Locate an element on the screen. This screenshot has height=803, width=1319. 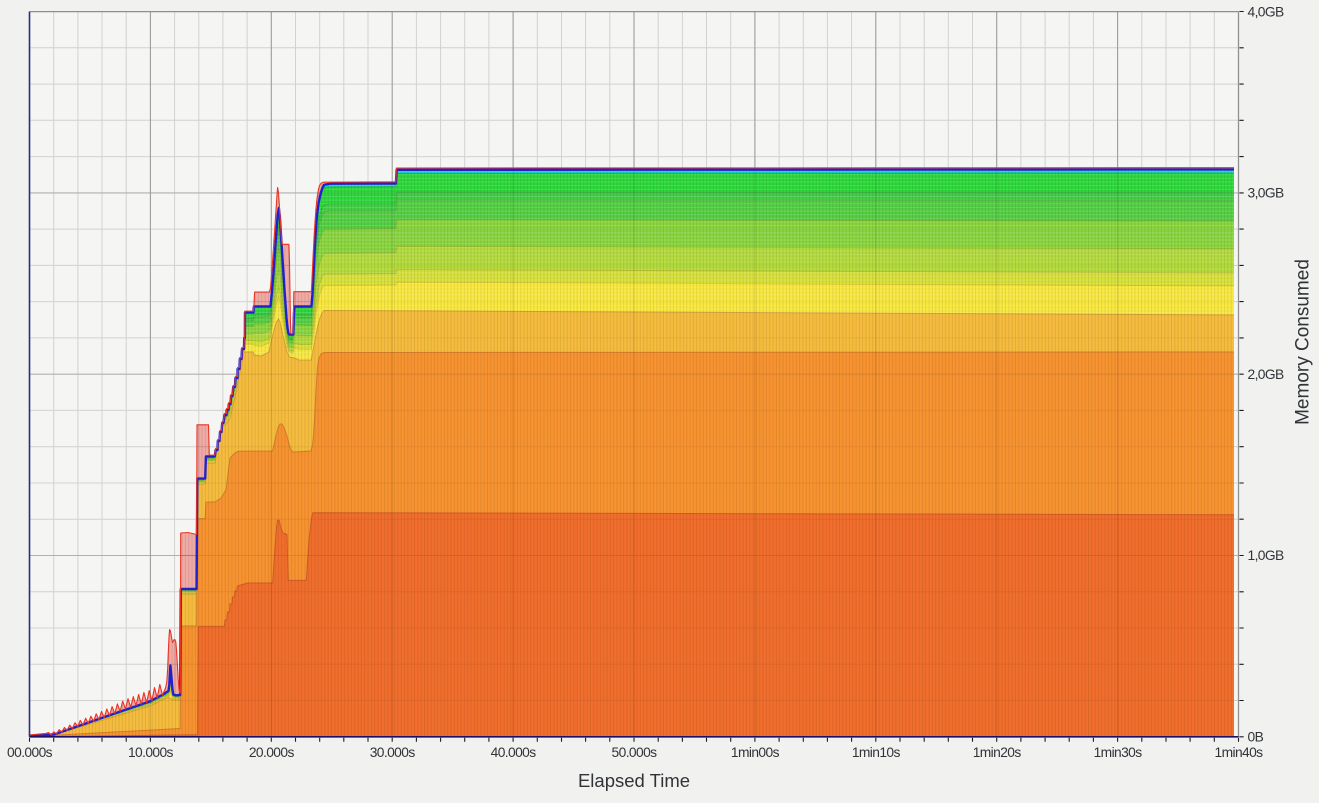
svg-text: Elapsed Time is located at coordinates (634, 780).